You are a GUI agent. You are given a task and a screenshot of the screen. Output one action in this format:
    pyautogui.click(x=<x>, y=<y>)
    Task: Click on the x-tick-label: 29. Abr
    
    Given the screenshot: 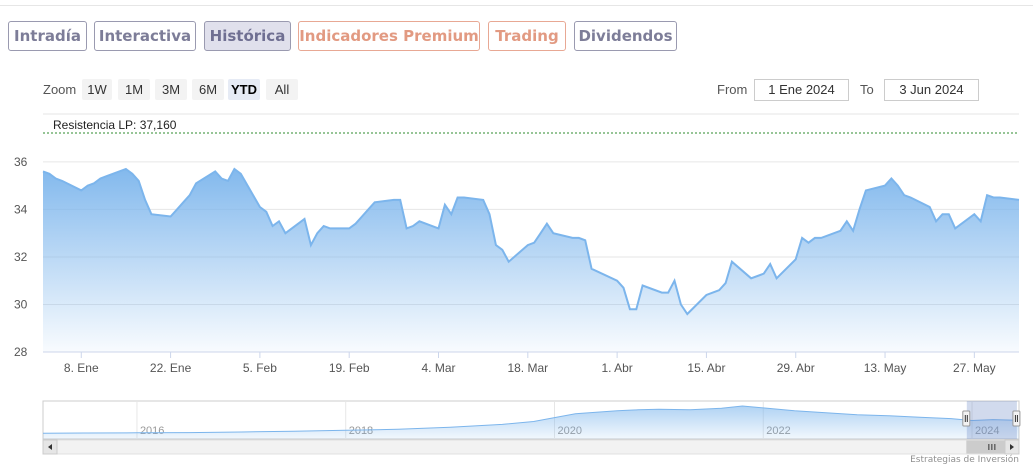 What is the action you would take?
    pyautogui.click(x=796, y=368)
    